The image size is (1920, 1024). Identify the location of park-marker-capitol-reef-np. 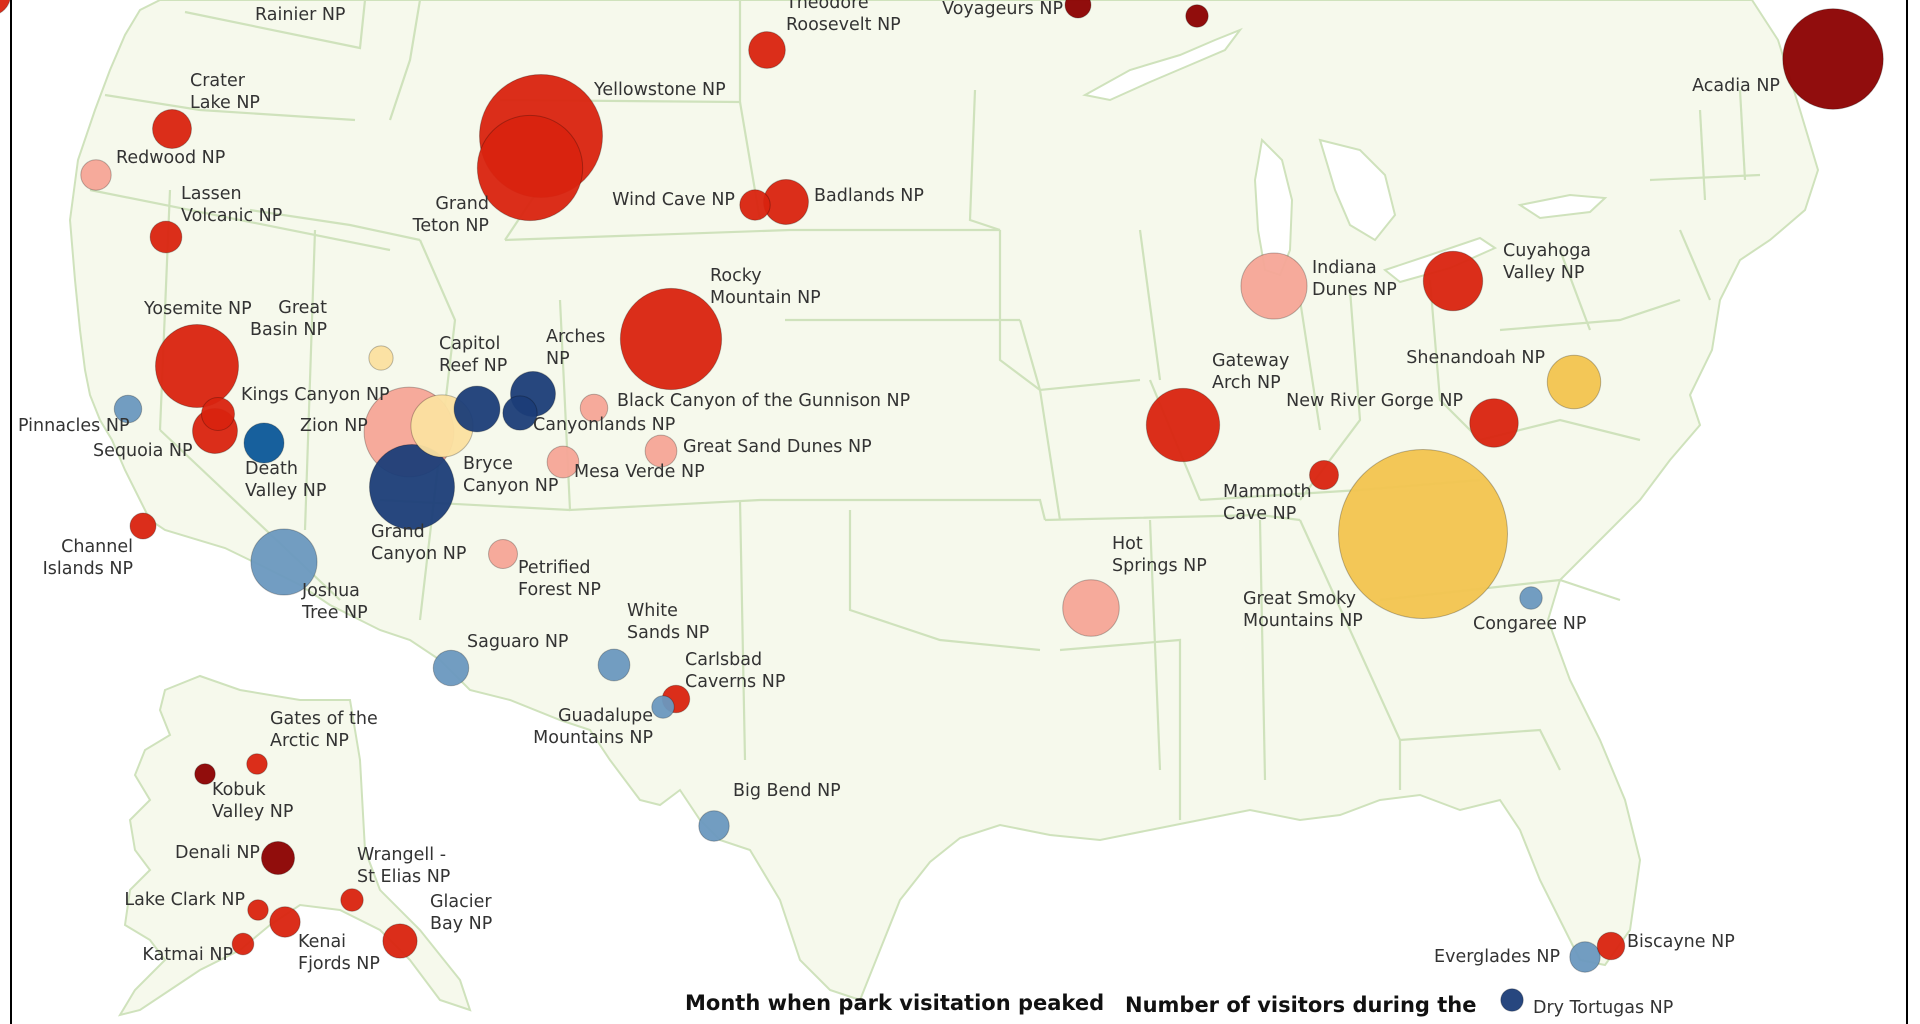
(477, 409).